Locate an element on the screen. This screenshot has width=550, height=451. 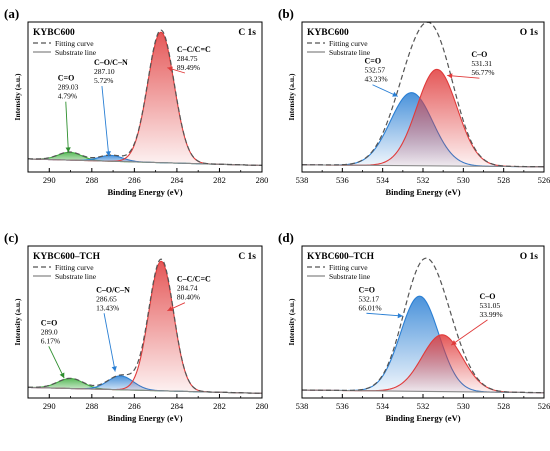
peak-center: 532.17 is located at coordinates (368, 298).